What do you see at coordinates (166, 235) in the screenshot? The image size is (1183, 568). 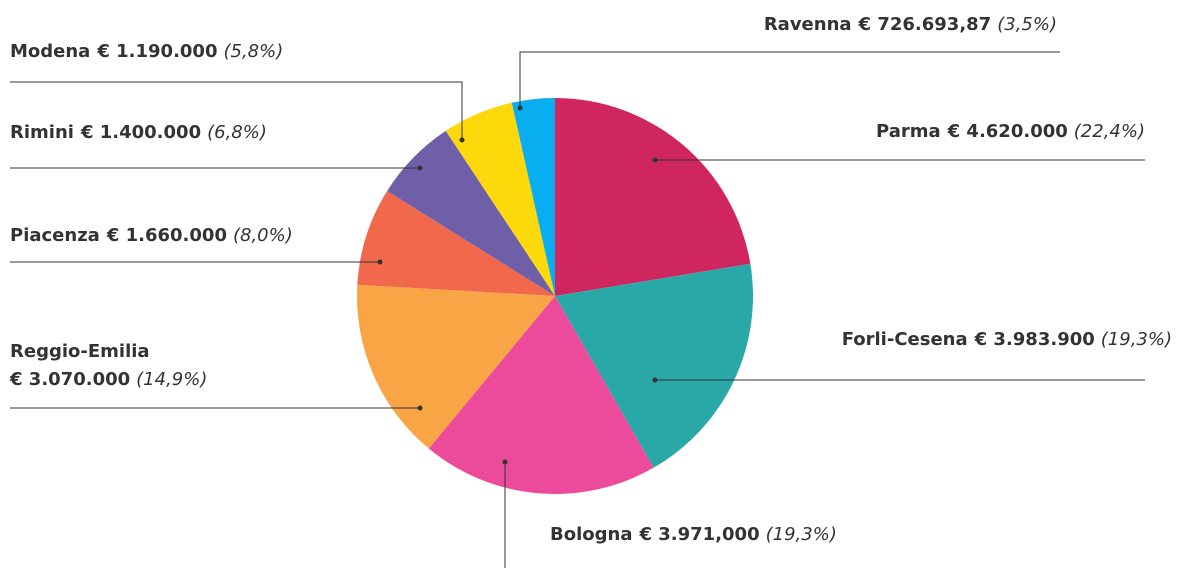 I see `label-amount: € 1.660.000` at bounding box center [166, 235].